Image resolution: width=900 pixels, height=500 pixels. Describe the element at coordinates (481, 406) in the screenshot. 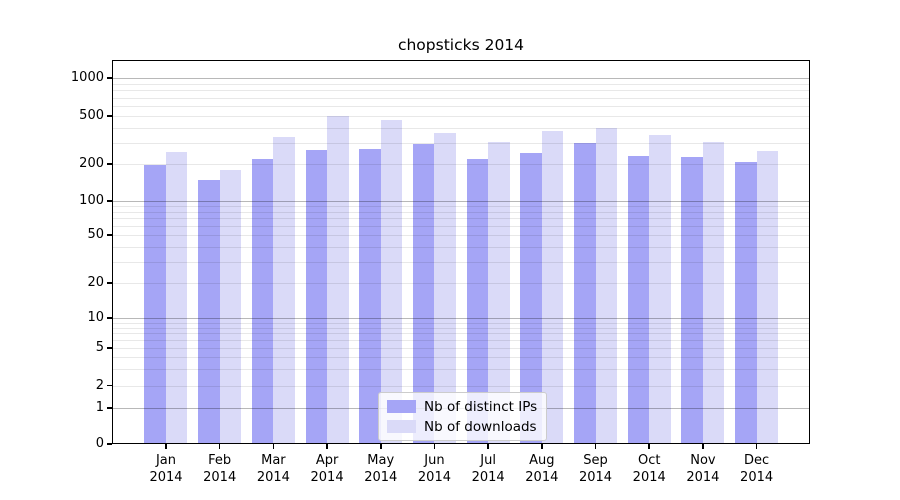

I see `legend-label-distinct-ips: Nb of distinct IPs` at that location.